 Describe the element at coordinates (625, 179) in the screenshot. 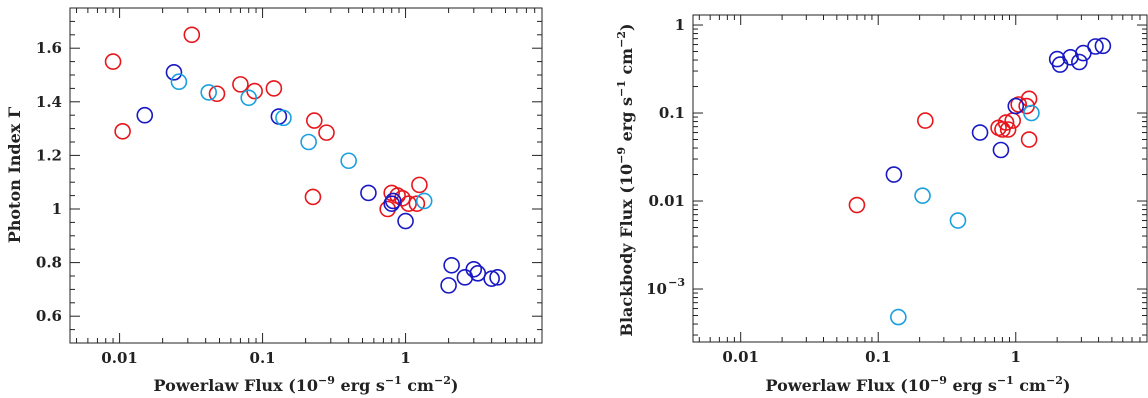

I see `right-y-axis-title: Blackbody Flux (10−9 erg s−1 cm−2)` at that location.